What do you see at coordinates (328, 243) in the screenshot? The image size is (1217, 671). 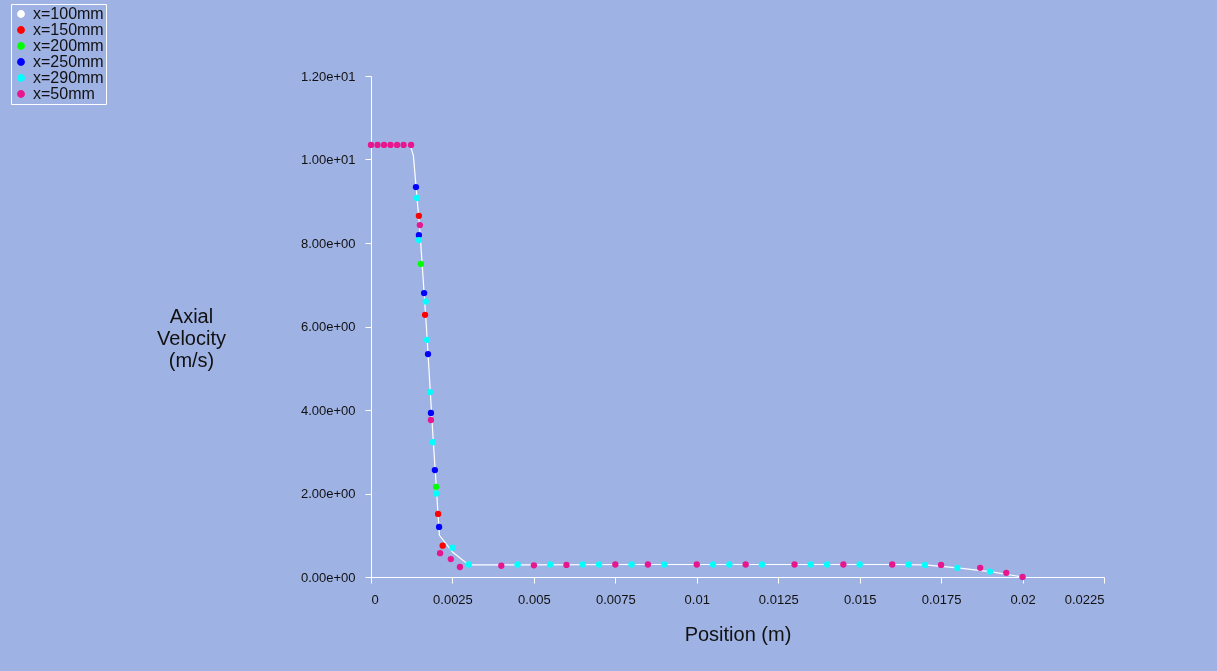 I see `y-tick-label: 8.00e+00` at bounding box center [328, 243].